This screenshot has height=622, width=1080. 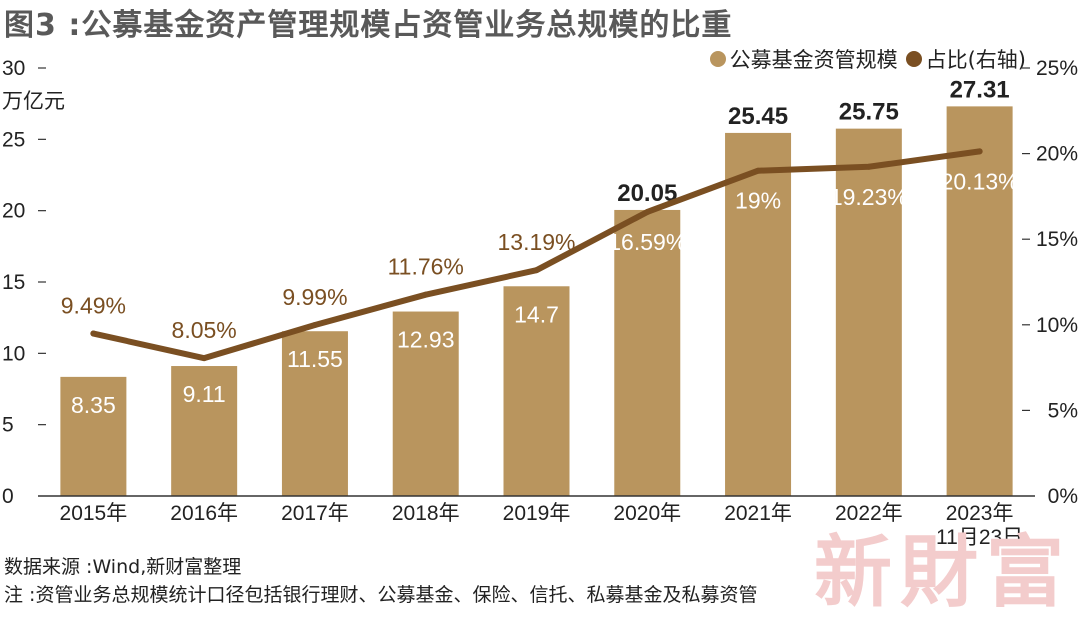 I want to click on bar-value-label: 25.75, so click(x=869, y=112).